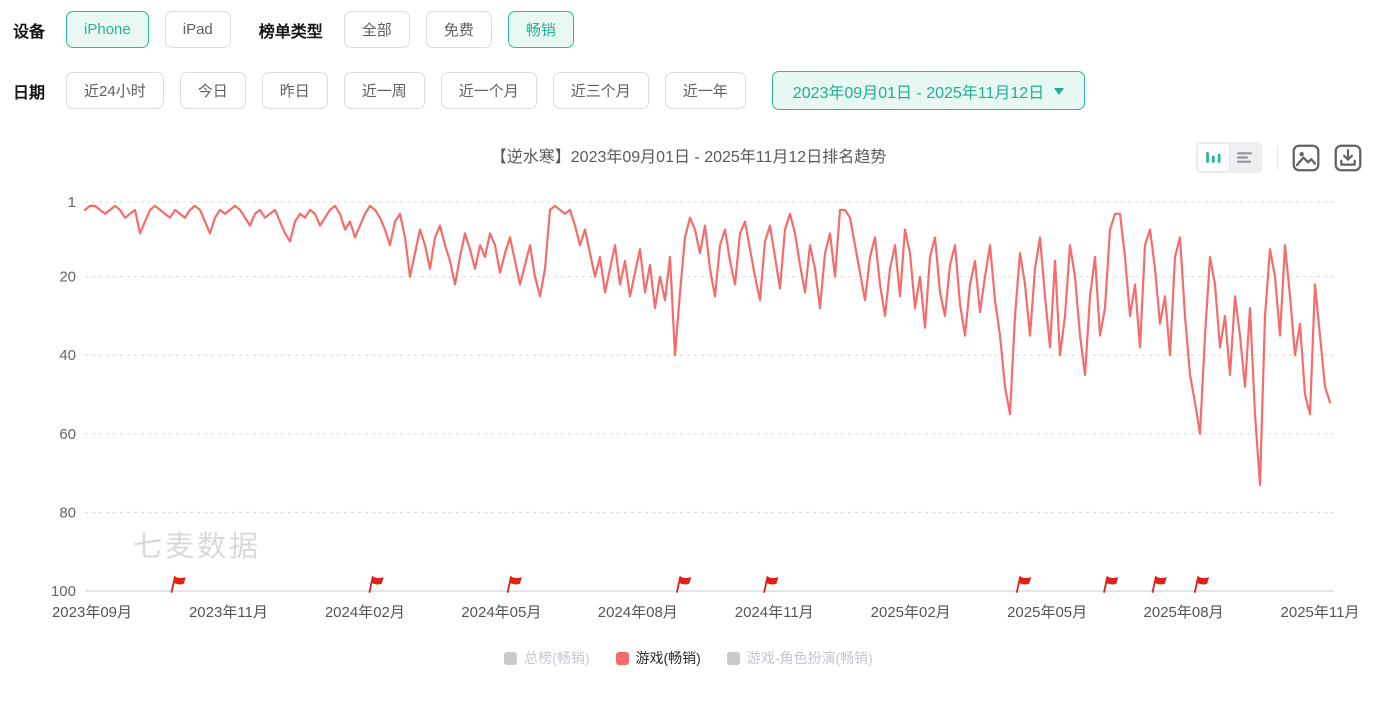 This screenshot has height=710, width=1377. What do you see at coordinates (501, 612) in the screenshot?
I see `x-tick-label-4: 2024年05月` at bounding box center [501, 612].